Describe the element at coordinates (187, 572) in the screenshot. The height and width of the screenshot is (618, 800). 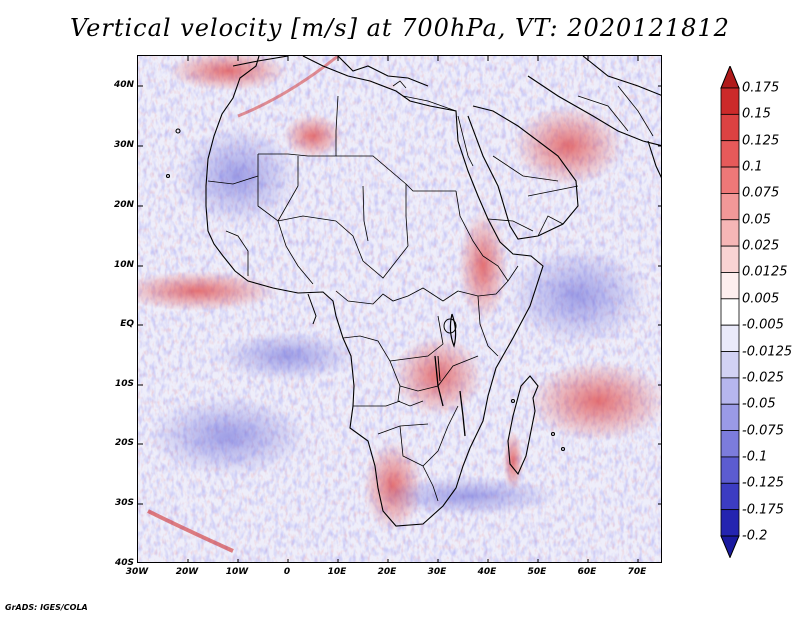
I see `lon-label-20w: 20W` at that location.